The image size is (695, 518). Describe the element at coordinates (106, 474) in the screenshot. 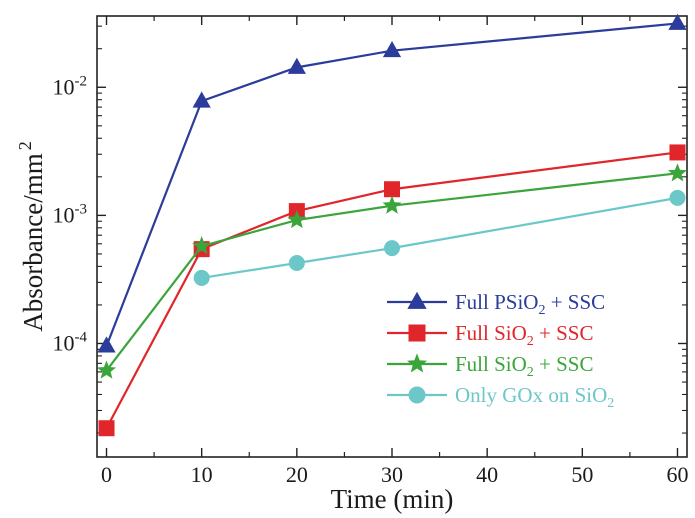

I see `x-tick-label: 0` at that location.